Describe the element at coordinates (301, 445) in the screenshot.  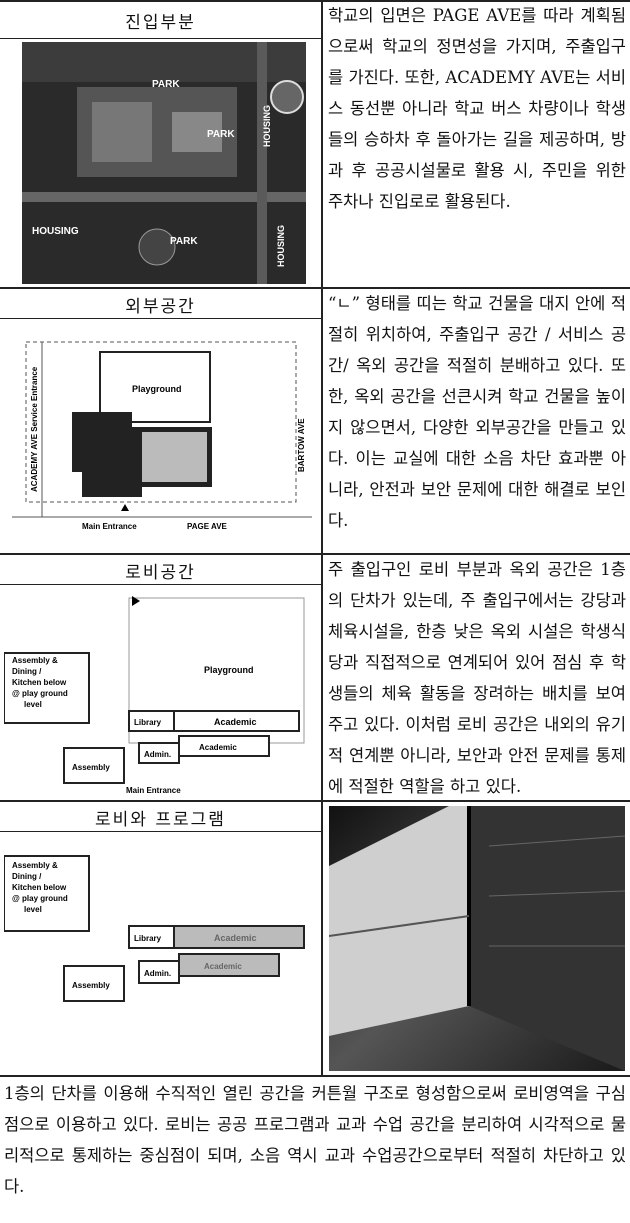
I see `figure-label: BARTOW AVE` at that location.